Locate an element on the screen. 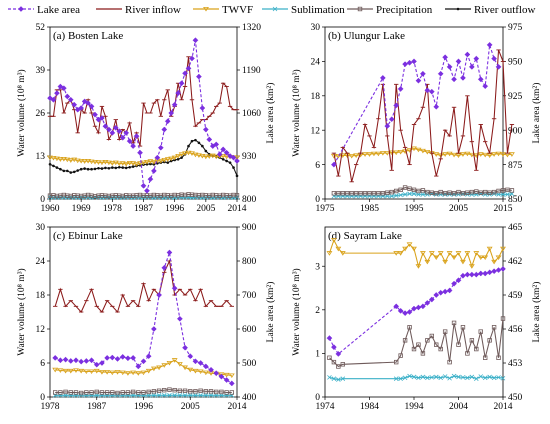 Image resolution: width=550 pixels, height=424 pixels. plot-frame is located at coordinates (414, 113).